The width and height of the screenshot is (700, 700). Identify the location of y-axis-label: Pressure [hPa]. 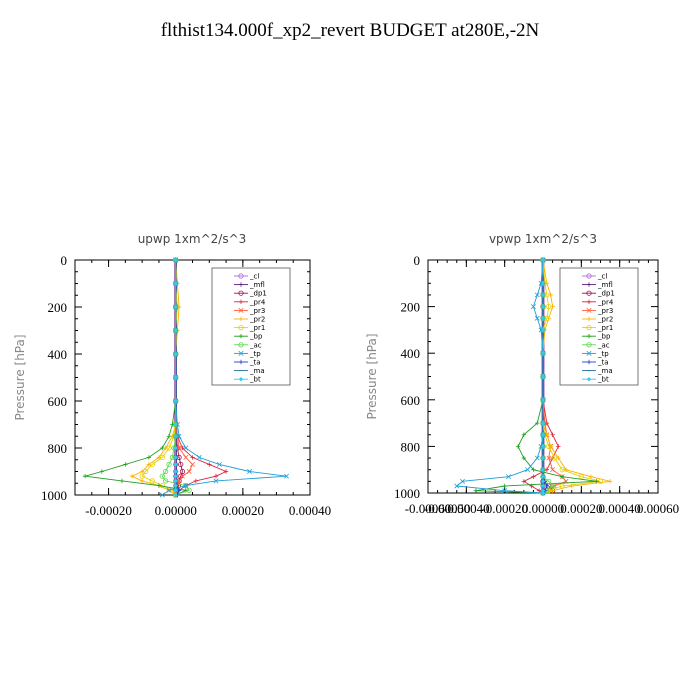
(20, 377).